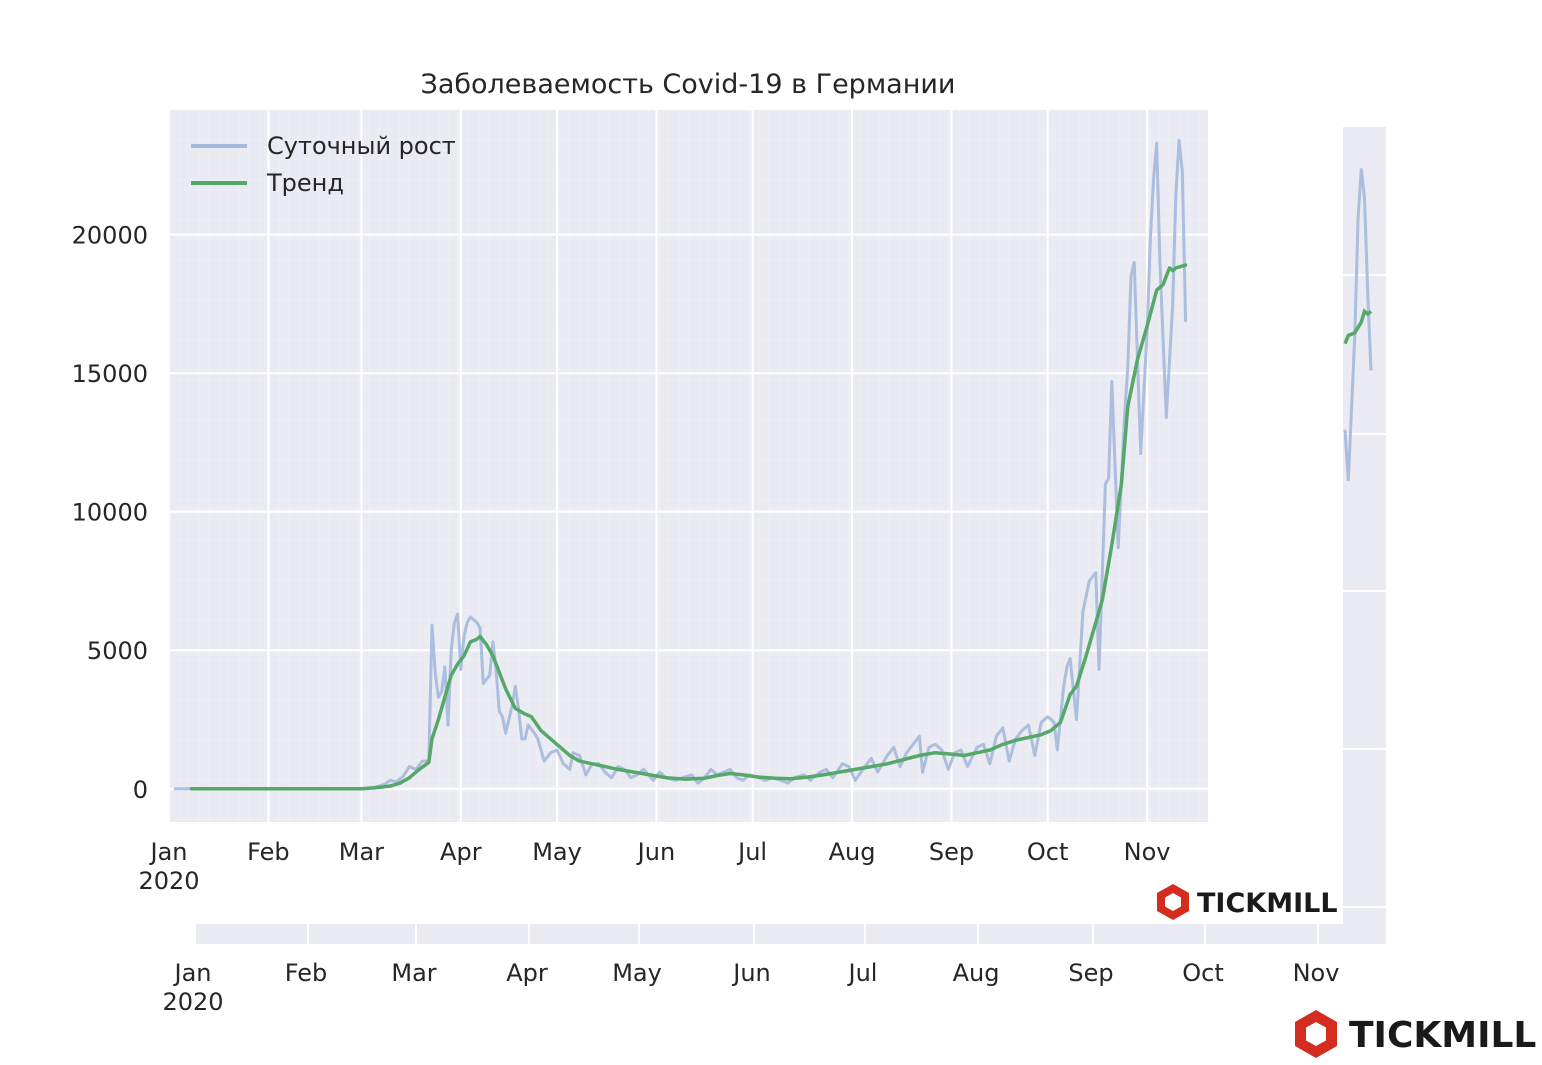 This screenshot has width=1542, height=1065. Describe the element at coordinates (637, 973) in the screenshot. I see `secondary-x-tick-label: May` at that location.